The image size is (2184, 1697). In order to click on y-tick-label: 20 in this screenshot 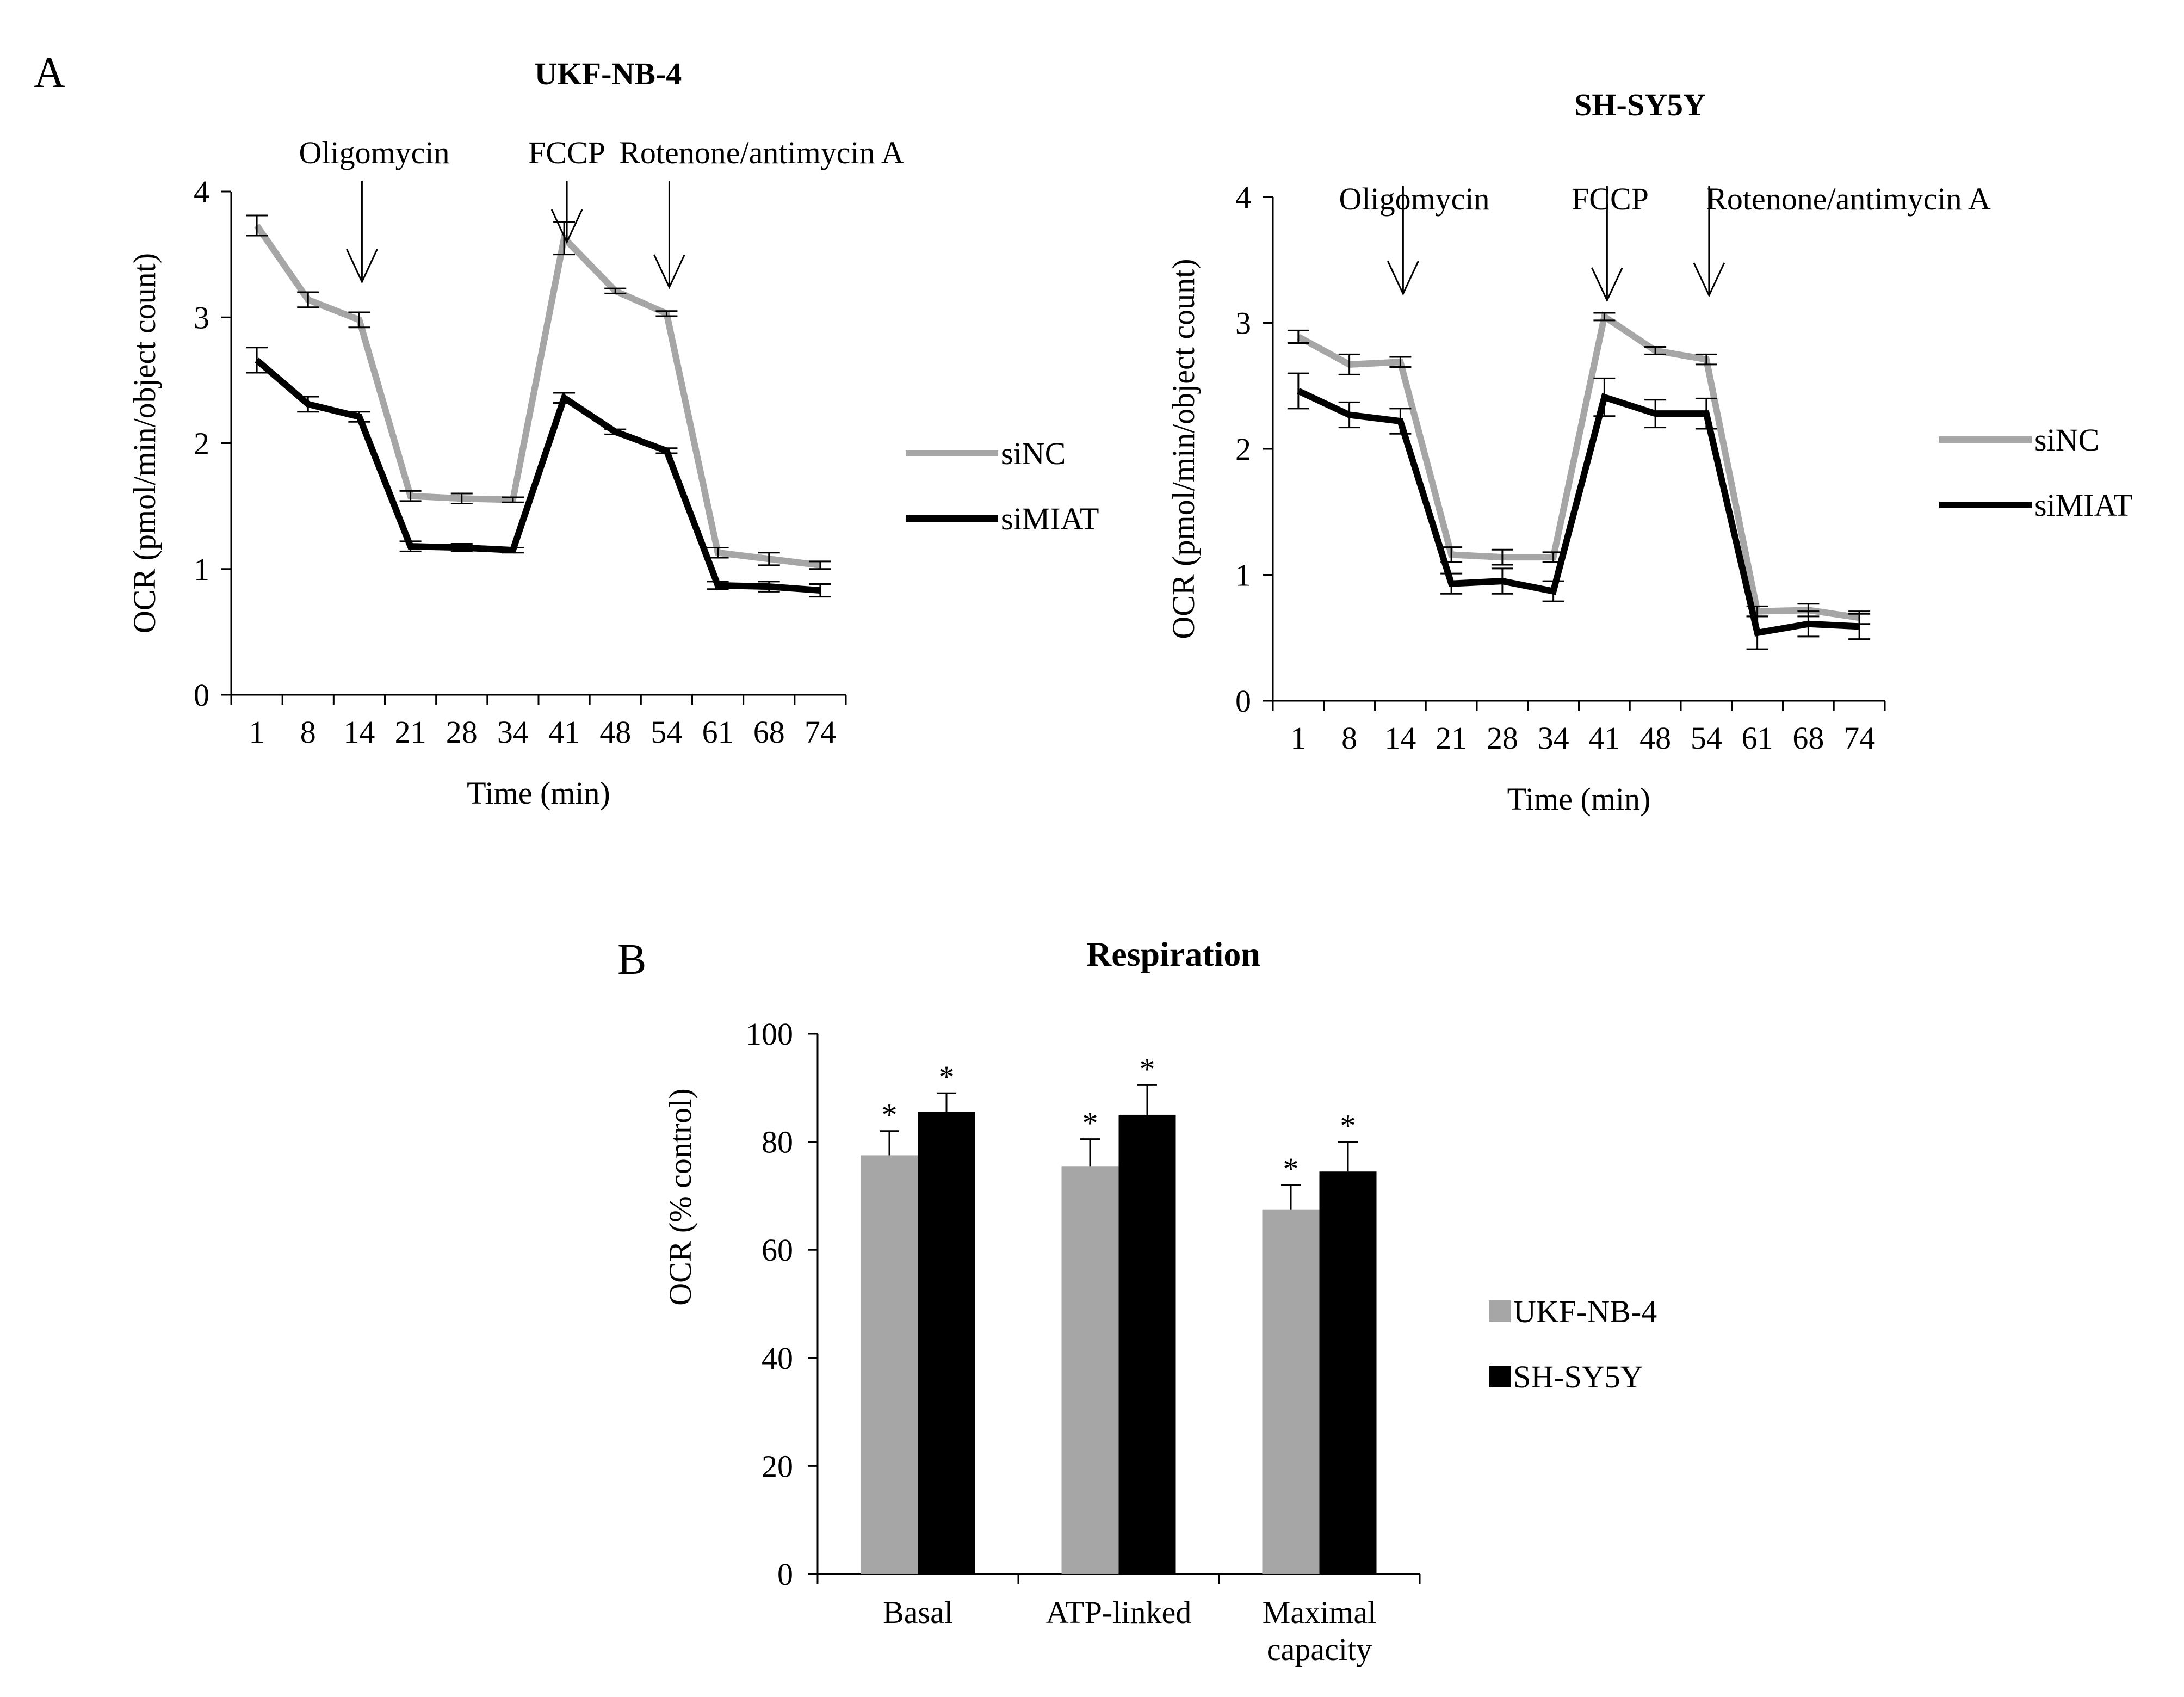, I will do `click(777, 1466)`.